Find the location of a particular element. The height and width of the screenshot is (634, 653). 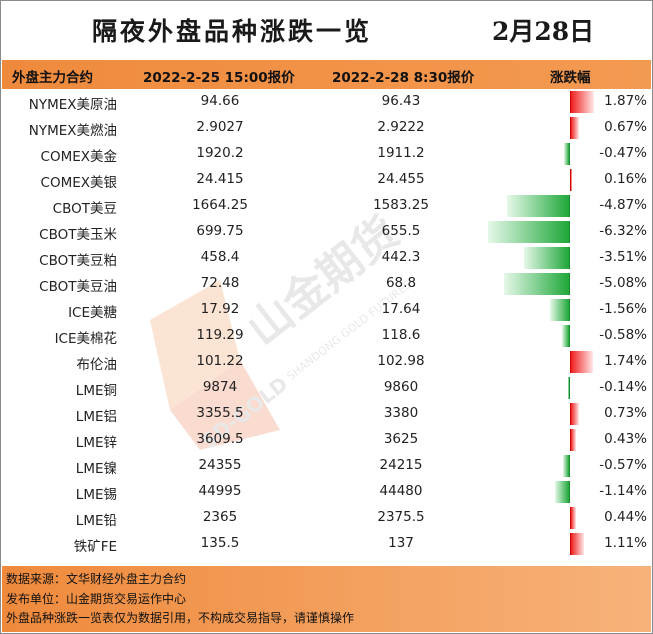

change-percent: 1.87% is located at coordinates (625, 101).